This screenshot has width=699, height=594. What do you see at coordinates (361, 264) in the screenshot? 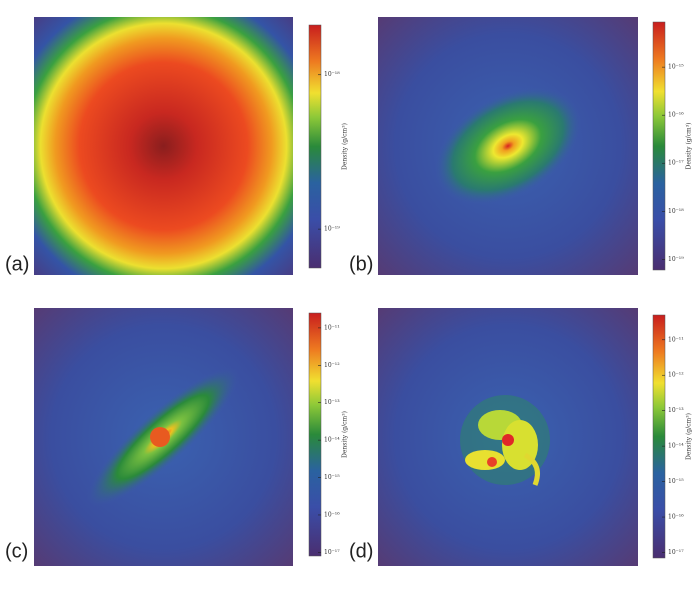
I see `panel-label: (b)` at bounding box center [361, 264].